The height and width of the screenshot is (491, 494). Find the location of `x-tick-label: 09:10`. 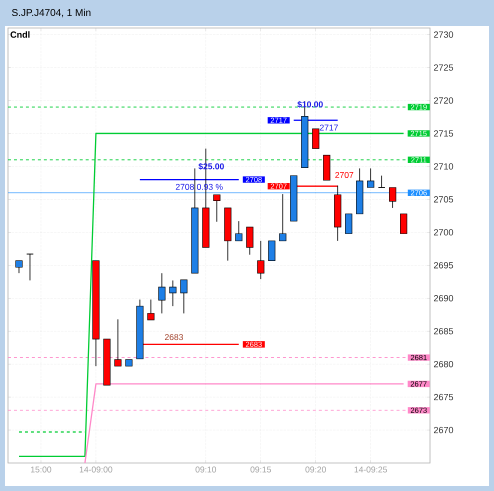

x-tick-label: 09:10 is located at coordinates (206, 469).